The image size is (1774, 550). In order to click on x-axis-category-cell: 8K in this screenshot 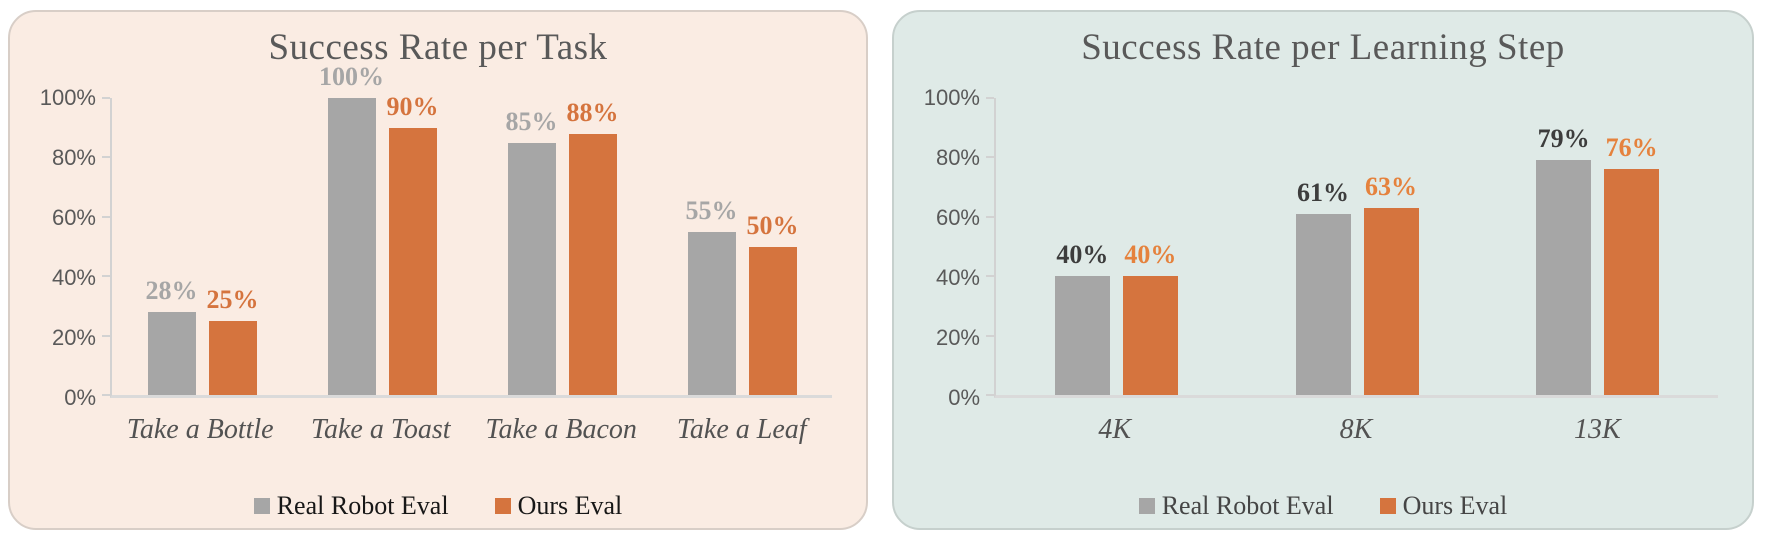, I will do `click(1355, 437)`.